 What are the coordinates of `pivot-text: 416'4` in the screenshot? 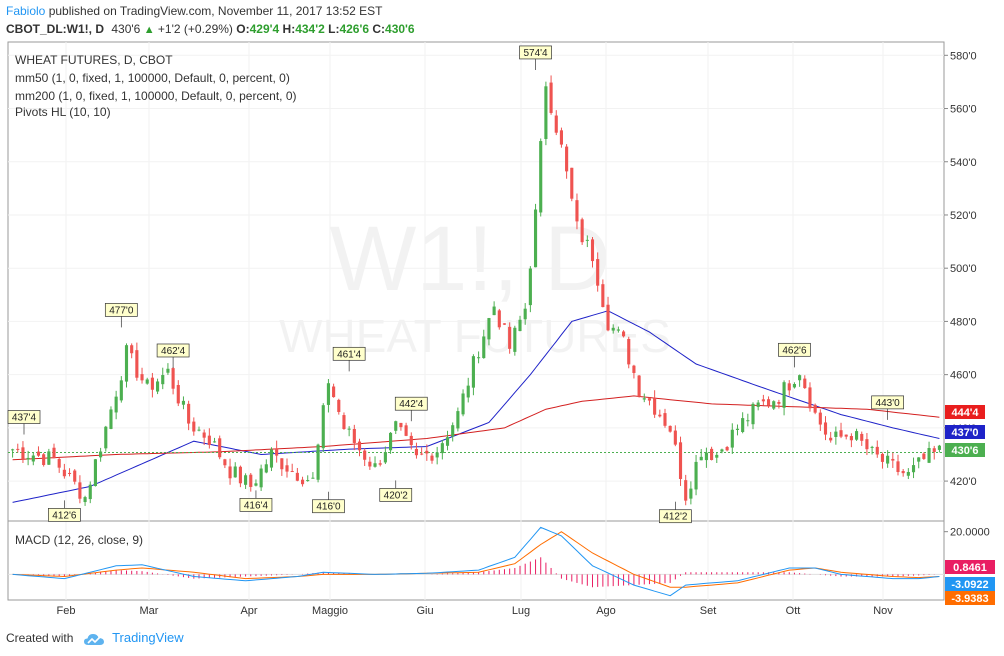 It's located at (256, 505).